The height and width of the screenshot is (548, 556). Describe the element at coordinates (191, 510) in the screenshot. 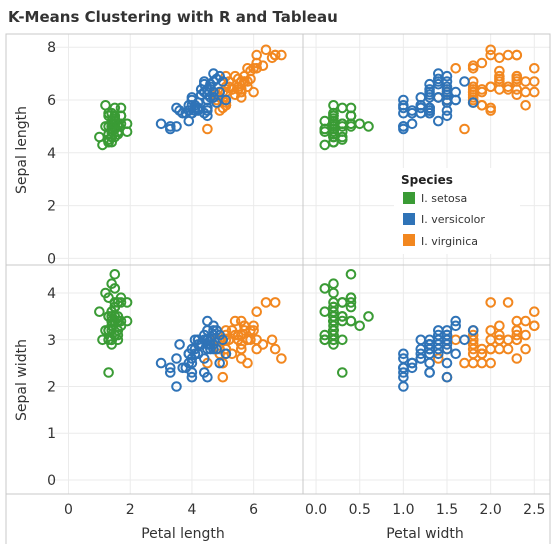

I see `x-tick-petal_length-4: 4` at that location.